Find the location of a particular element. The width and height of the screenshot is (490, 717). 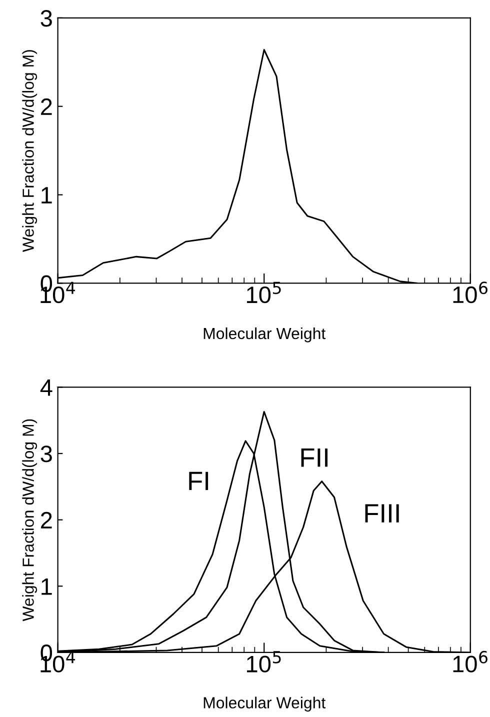

y-tick-label: 4 is located at coordinates (46, 387).